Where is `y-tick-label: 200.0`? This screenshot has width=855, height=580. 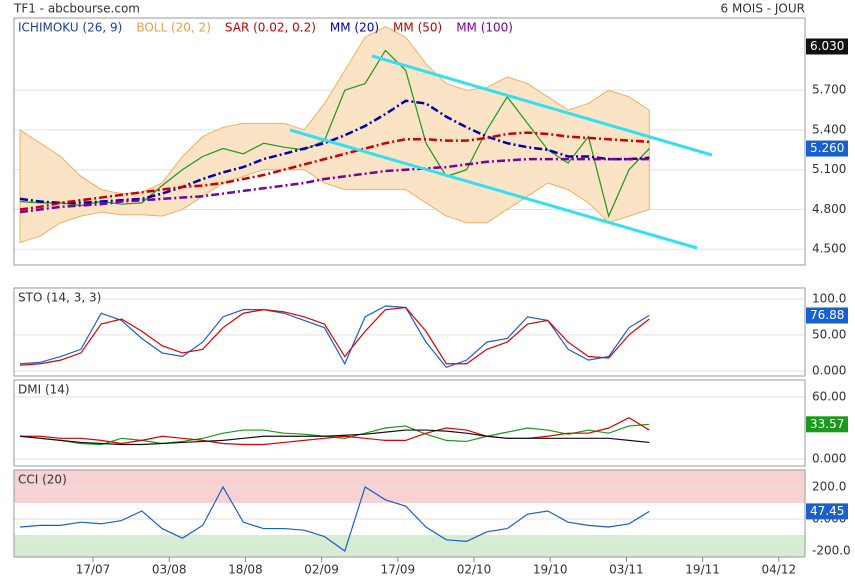
y-tick-label: 200.0 is located at coordinates (829, 486).